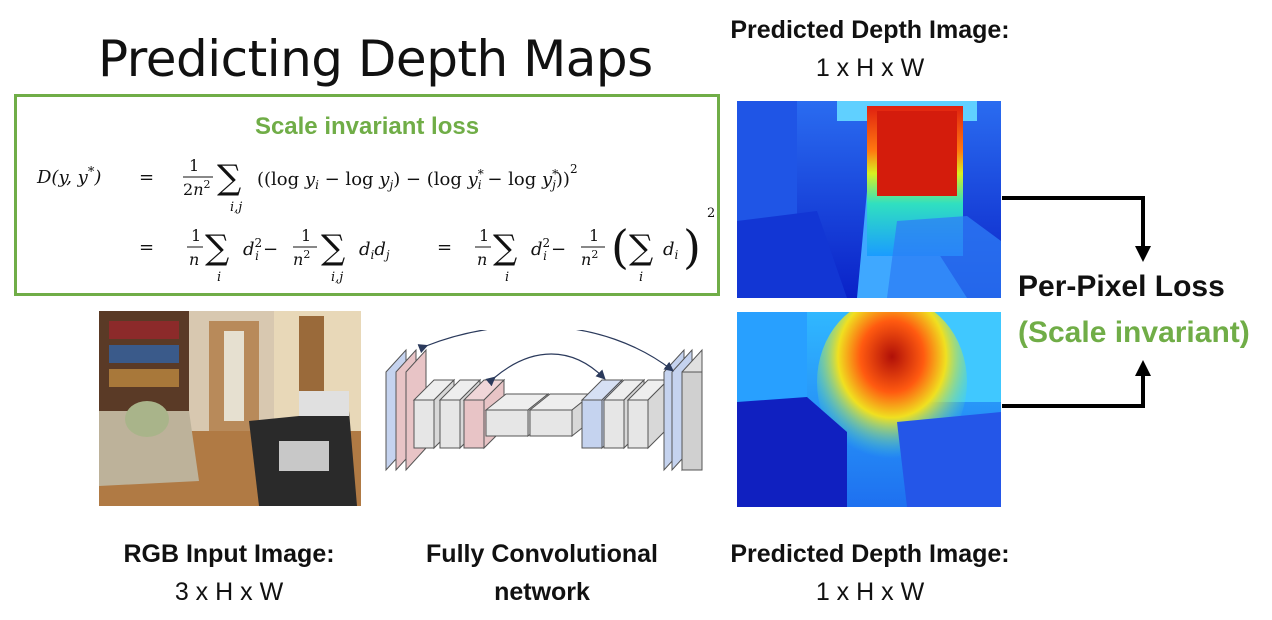 The width and height of the screenshot is (1272, 620). Describe the element at coordinates (870, 68) in the screenshot. I see `top-depth-dims: 1 x H x W` at that location.